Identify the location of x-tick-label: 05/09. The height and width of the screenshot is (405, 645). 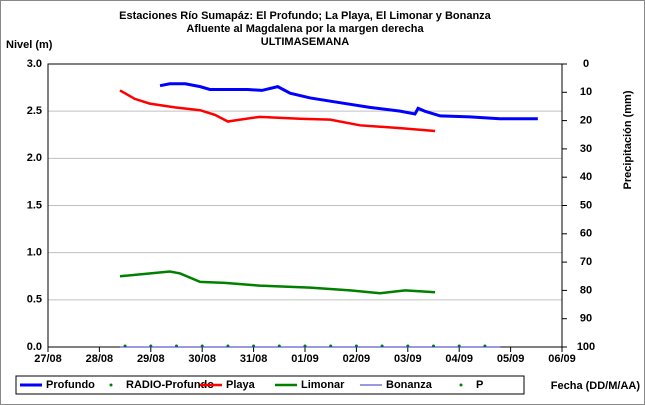
(511, 359).